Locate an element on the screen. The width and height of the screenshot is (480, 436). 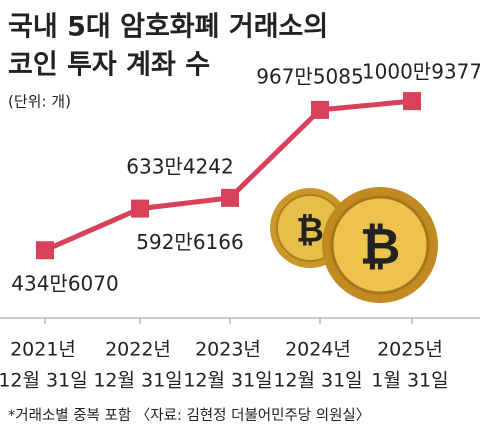
subtitle: (단위: 개) is located at coordinates (39, 102).